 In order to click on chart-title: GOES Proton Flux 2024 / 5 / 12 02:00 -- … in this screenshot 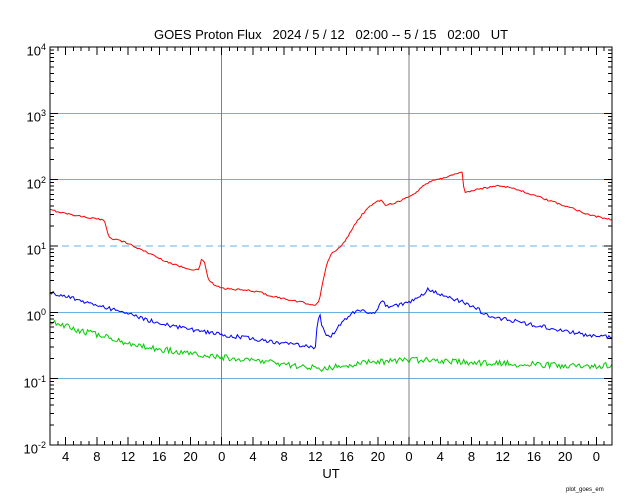, I will do `click(331, 34)`.